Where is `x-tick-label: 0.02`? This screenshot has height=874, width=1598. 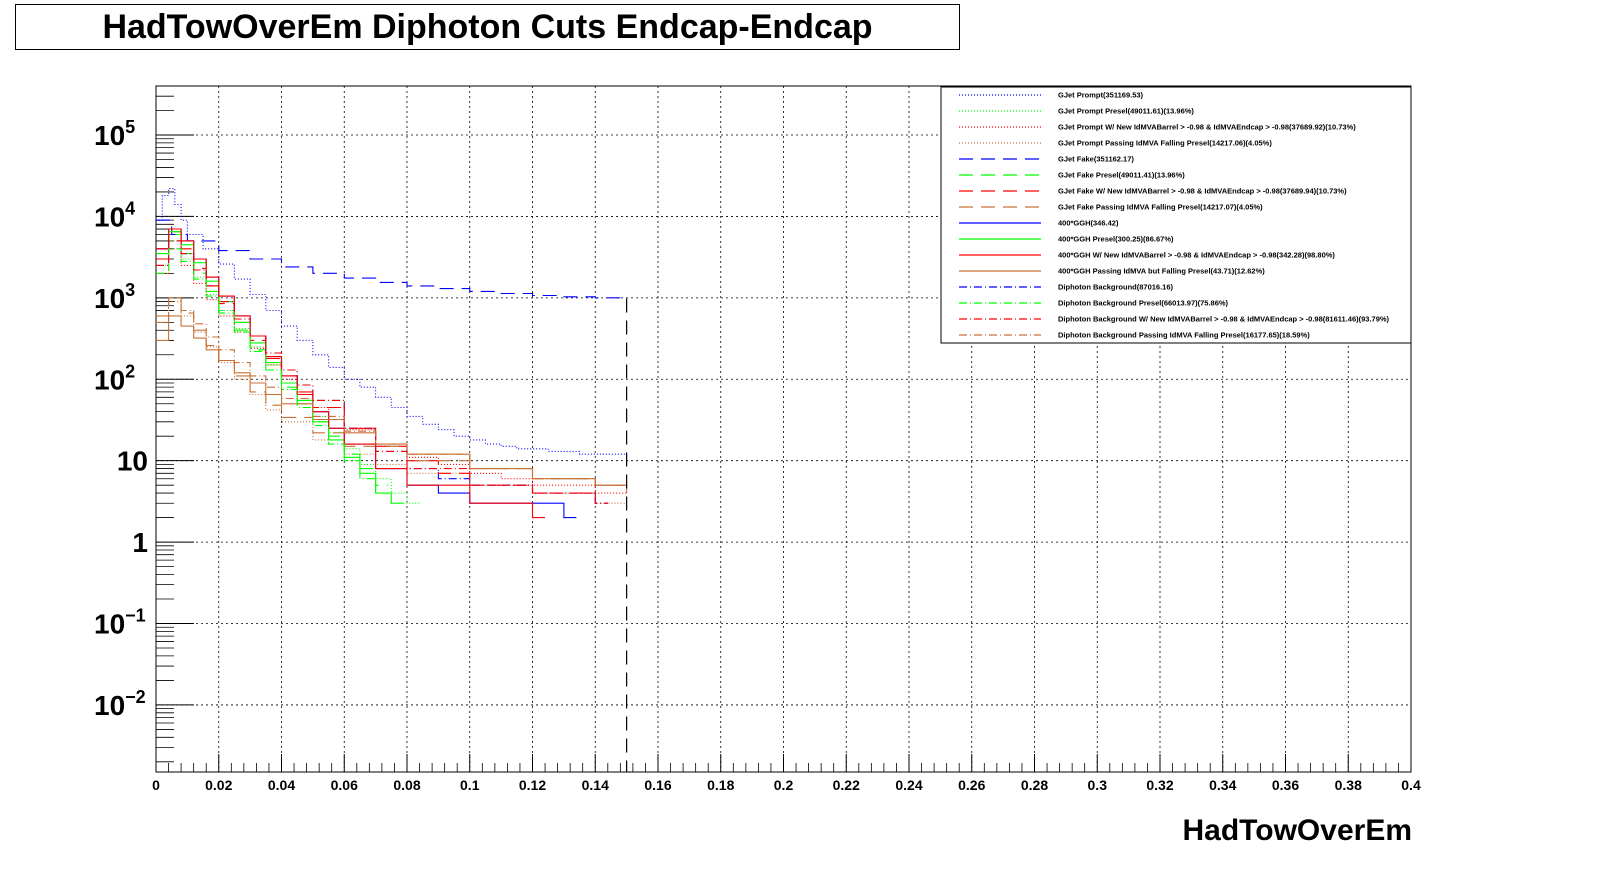 x-tick-label: 0.02 is located at coordinates (218, 785).